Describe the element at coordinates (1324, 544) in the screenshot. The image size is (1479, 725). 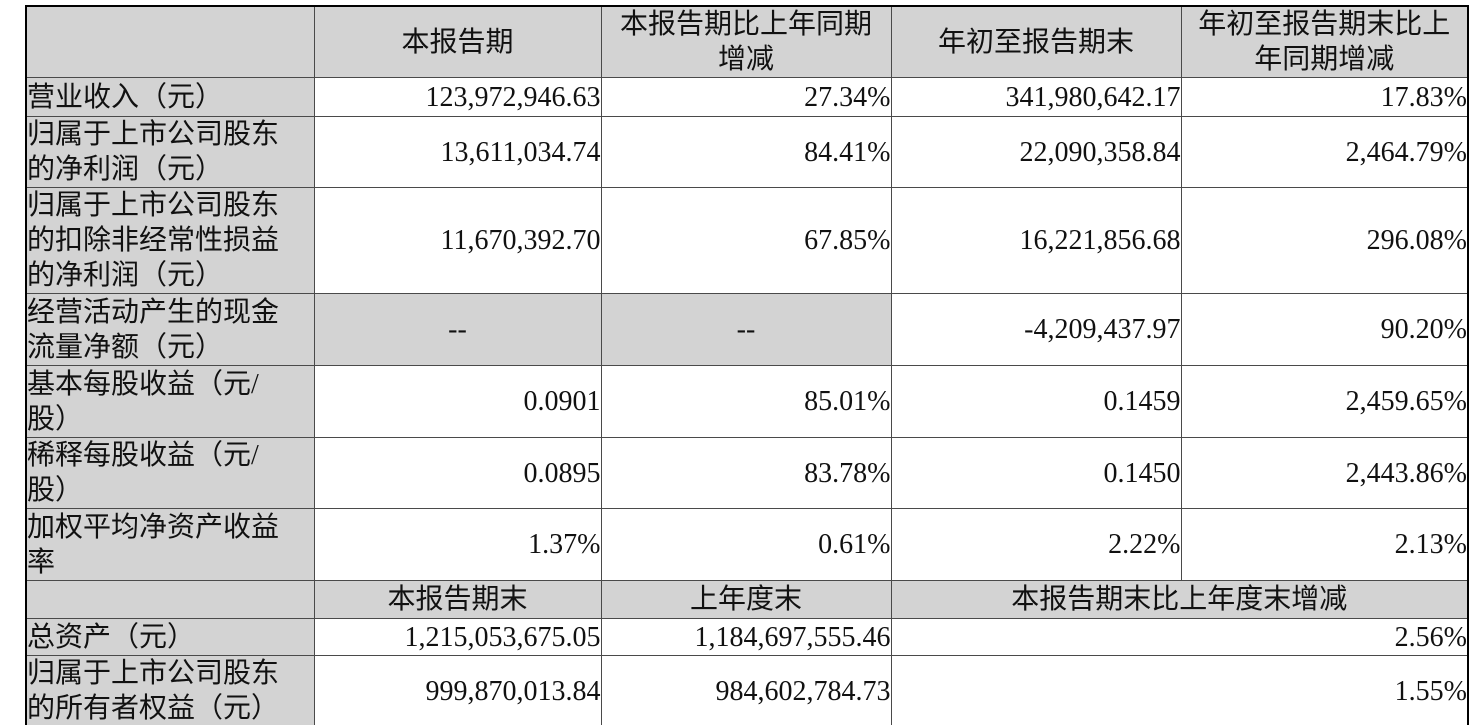
I see `cell-roe-ytd-yoy: 2.13%` at that location.